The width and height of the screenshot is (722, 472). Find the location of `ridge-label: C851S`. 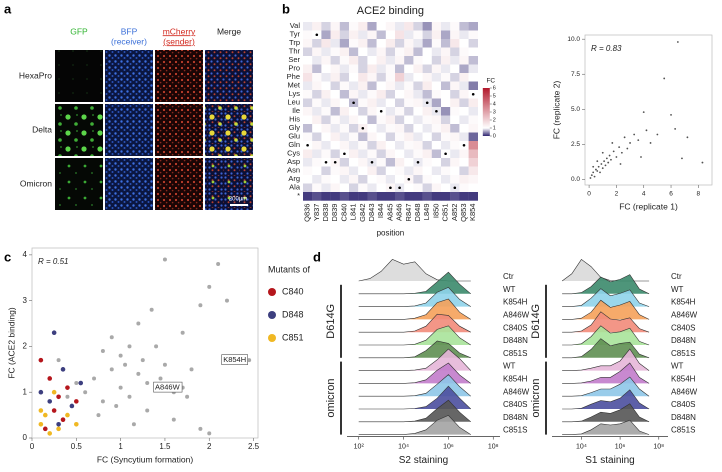

ridge-label: C851S is located at coordinates (515, 353).